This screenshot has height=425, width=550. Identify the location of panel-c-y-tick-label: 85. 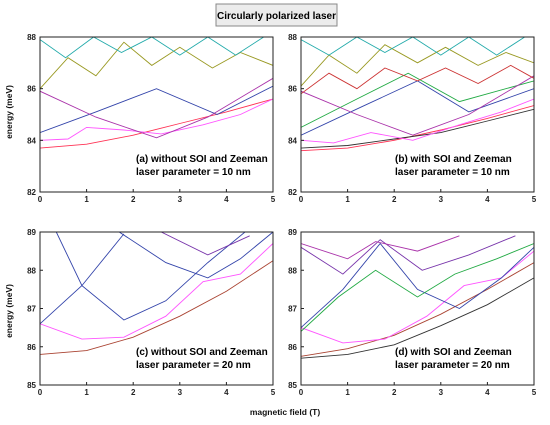
(31, 385).